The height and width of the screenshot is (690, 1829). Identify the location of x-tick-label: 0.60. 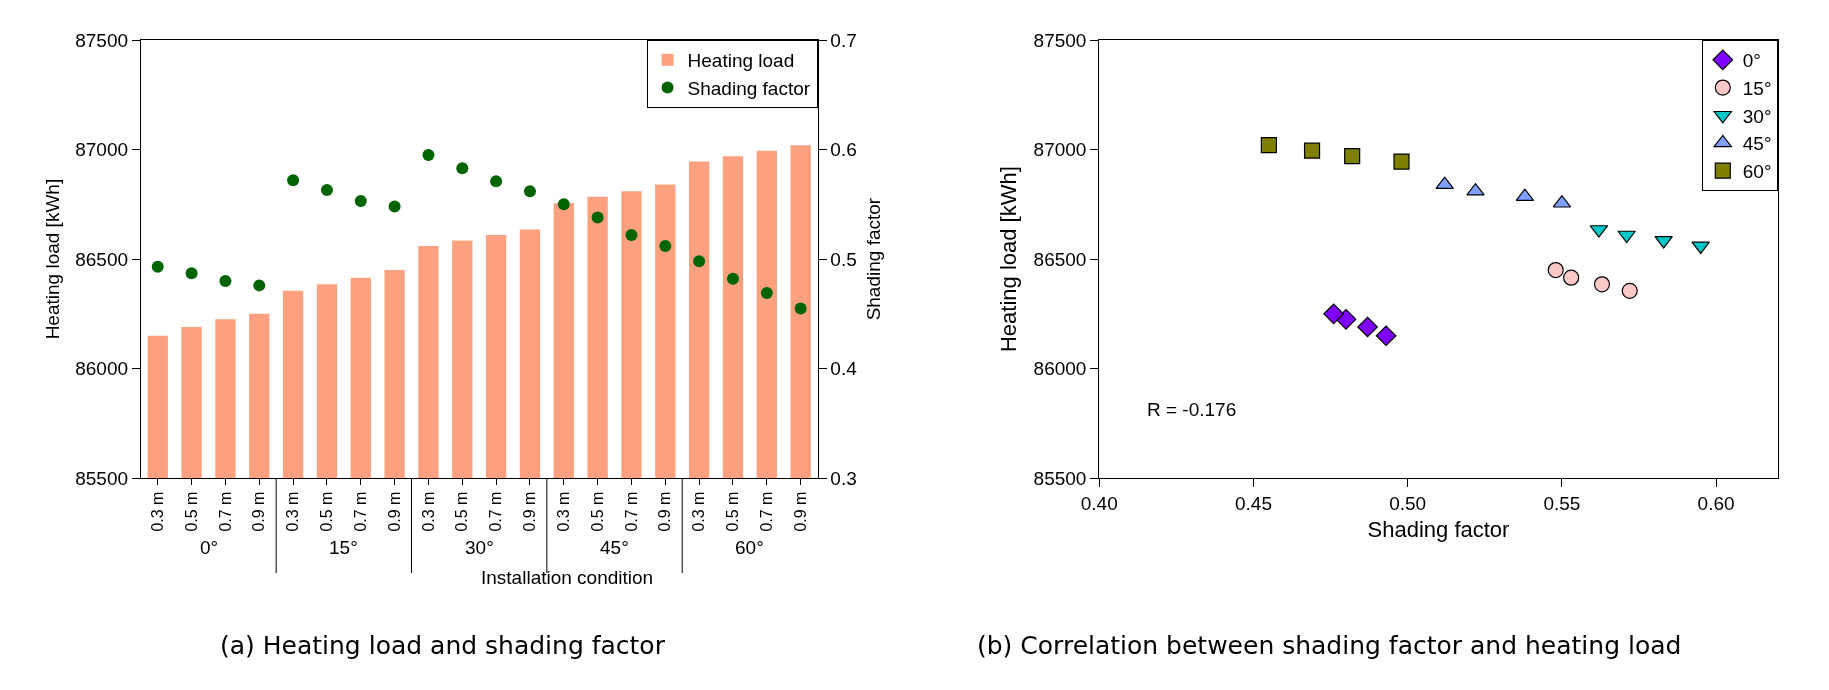
(1716, 503).